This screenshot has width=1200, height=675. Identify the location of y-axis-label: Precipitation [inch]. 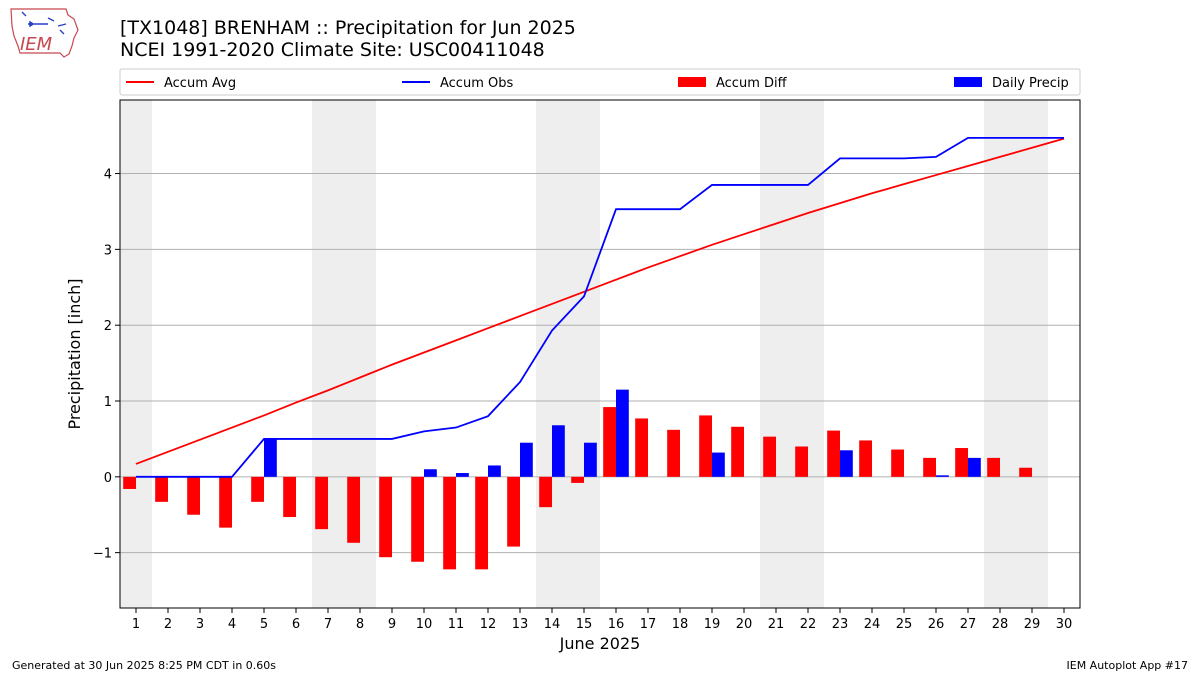
(74, 353).